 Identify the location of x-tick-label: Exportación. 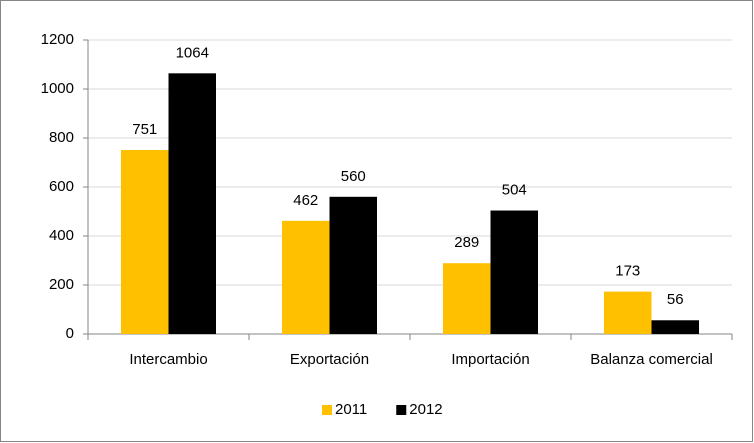
(329, 359).